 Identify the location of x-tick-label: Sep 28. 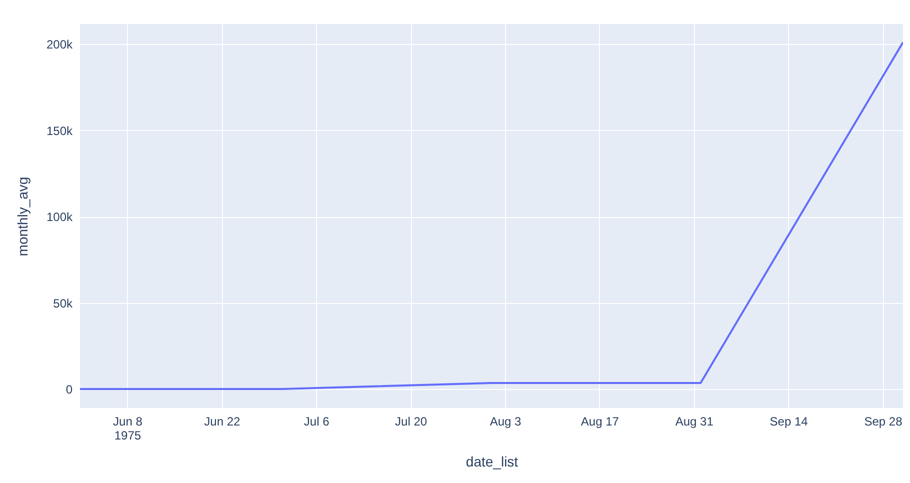
(883, 421).